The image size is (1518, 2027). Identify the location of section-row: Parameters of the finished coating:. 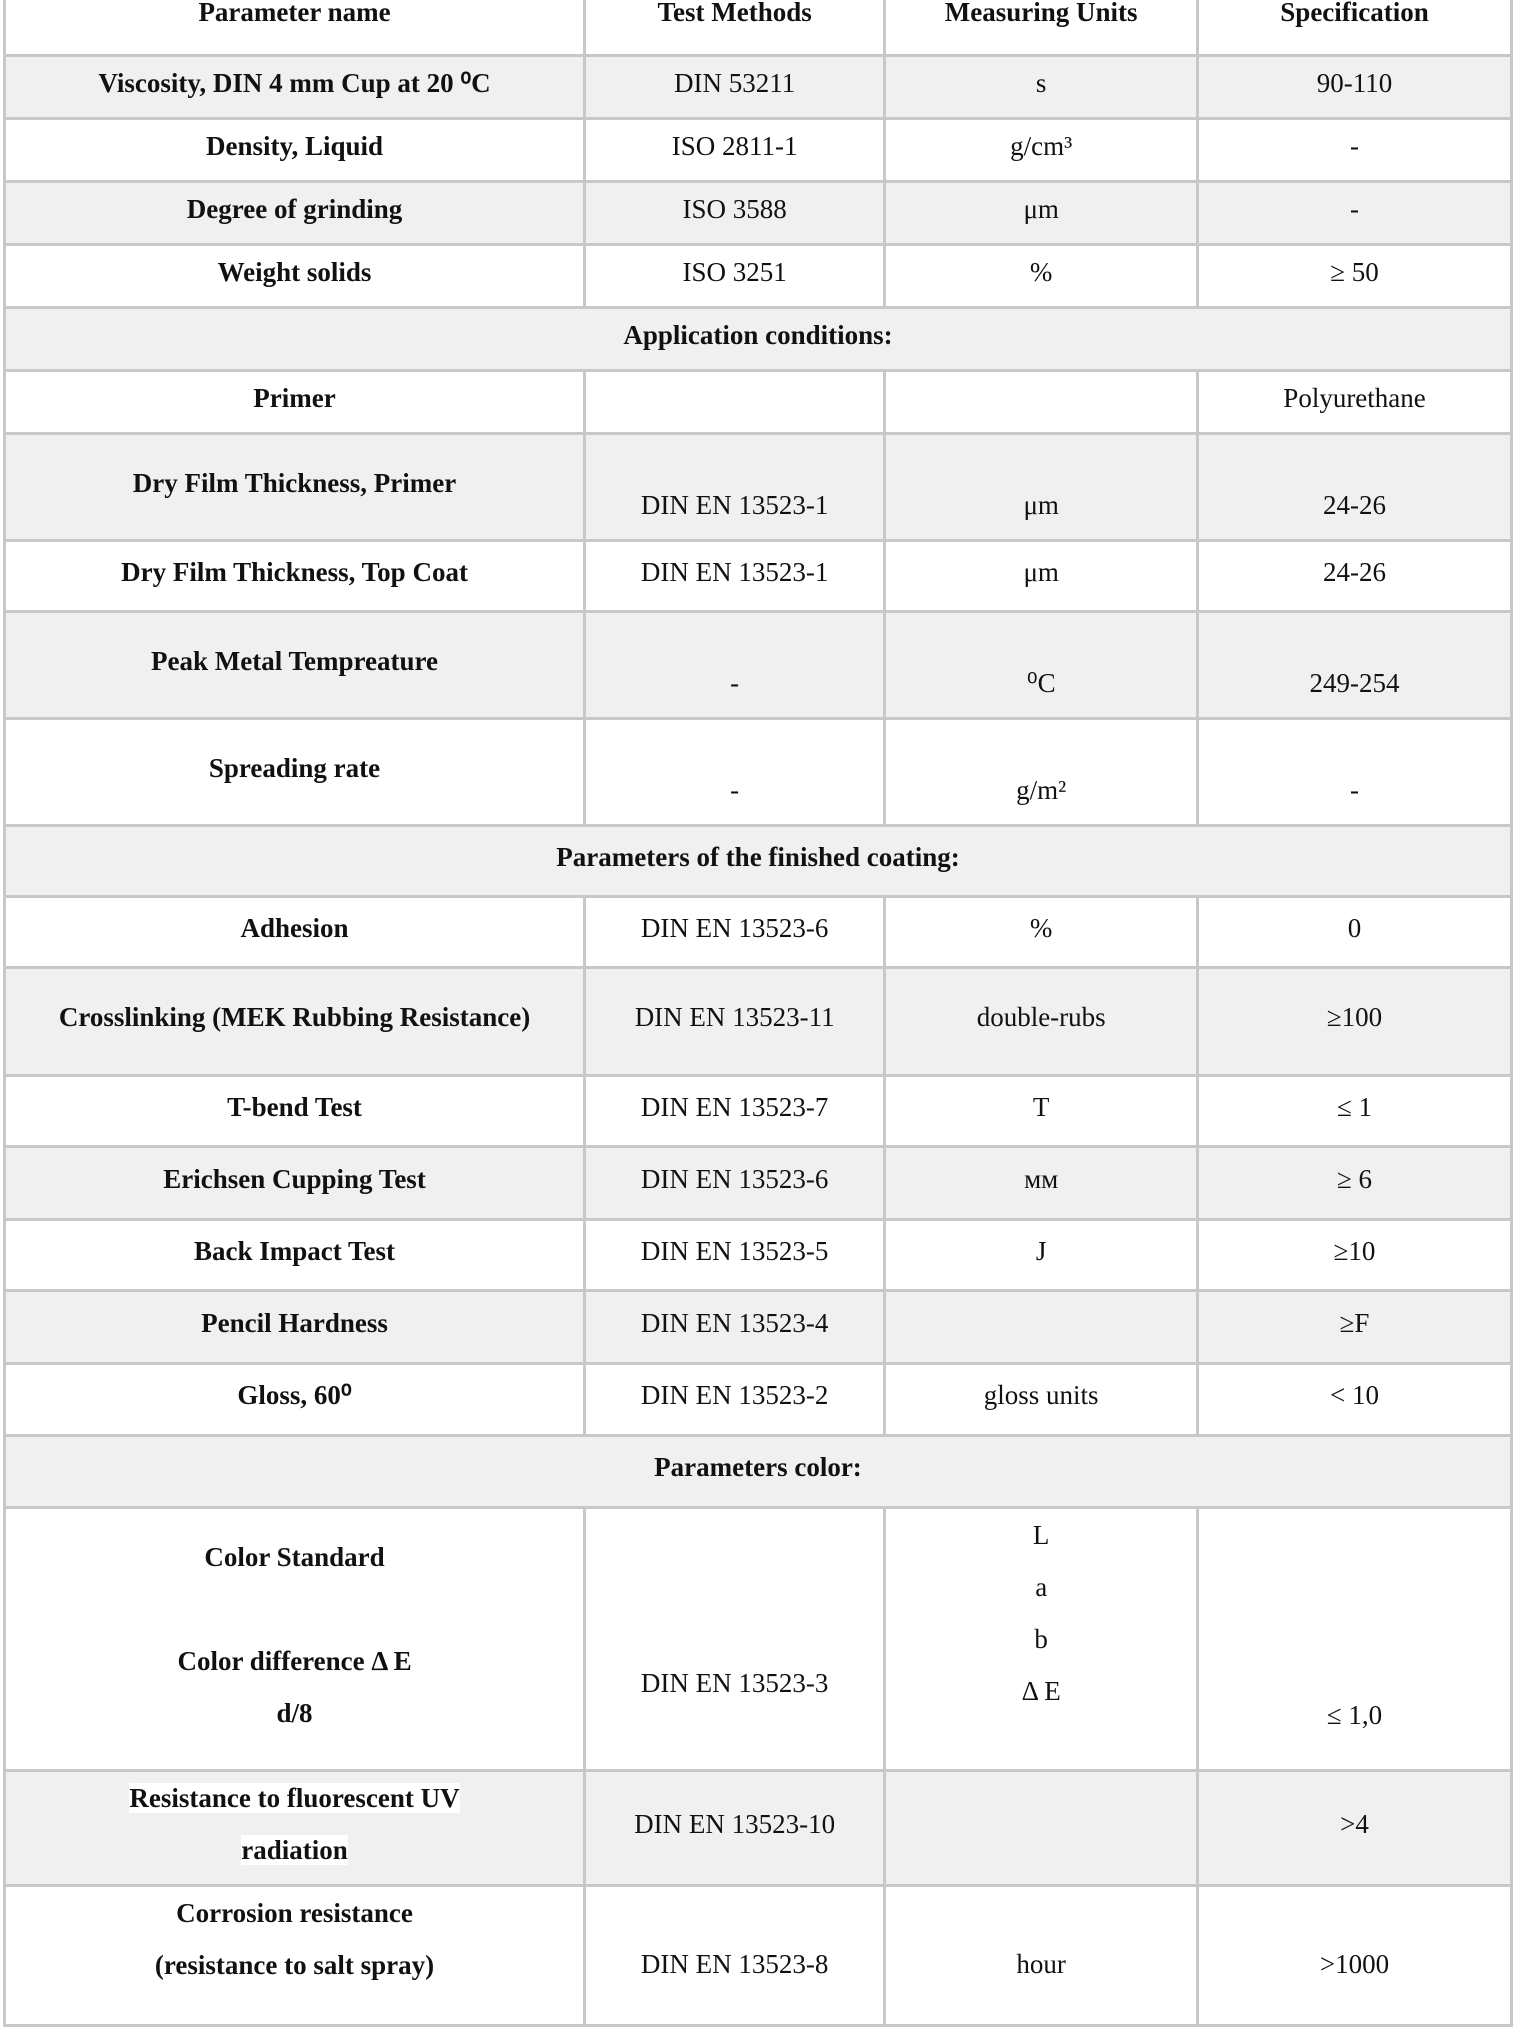
(758, 860).